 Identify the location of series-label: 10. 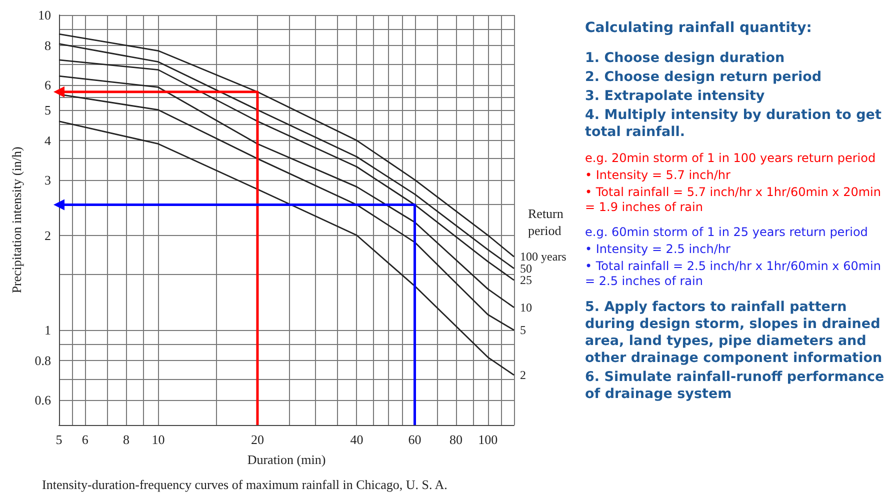
(526, 307).